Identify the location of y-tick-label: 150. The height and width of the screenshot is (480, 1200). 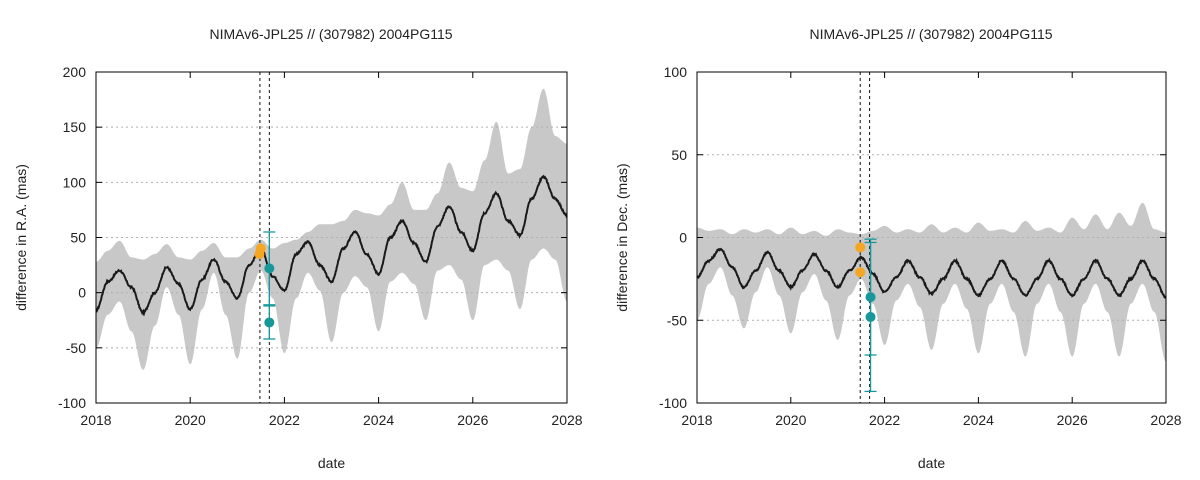
(75, 127).